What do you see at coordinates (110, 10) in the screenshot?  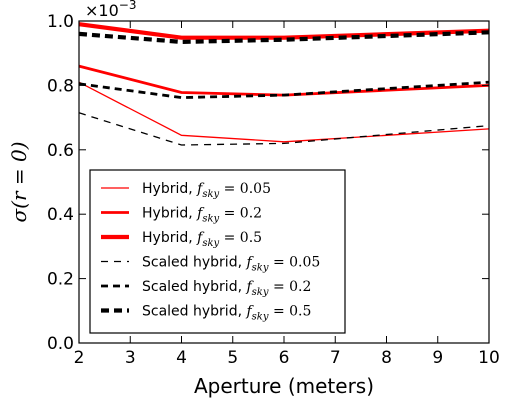 I see `y-multiplier: ×10⁻³` at bounding box center [110, 10].